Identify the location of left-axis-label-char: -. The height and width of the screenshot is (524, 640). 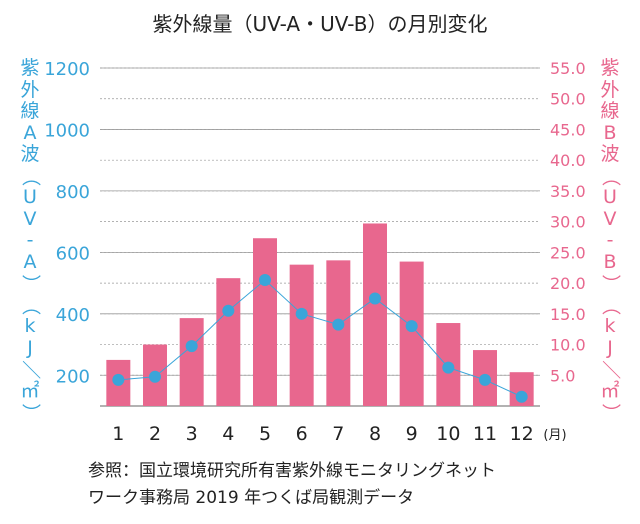
(30, 240).